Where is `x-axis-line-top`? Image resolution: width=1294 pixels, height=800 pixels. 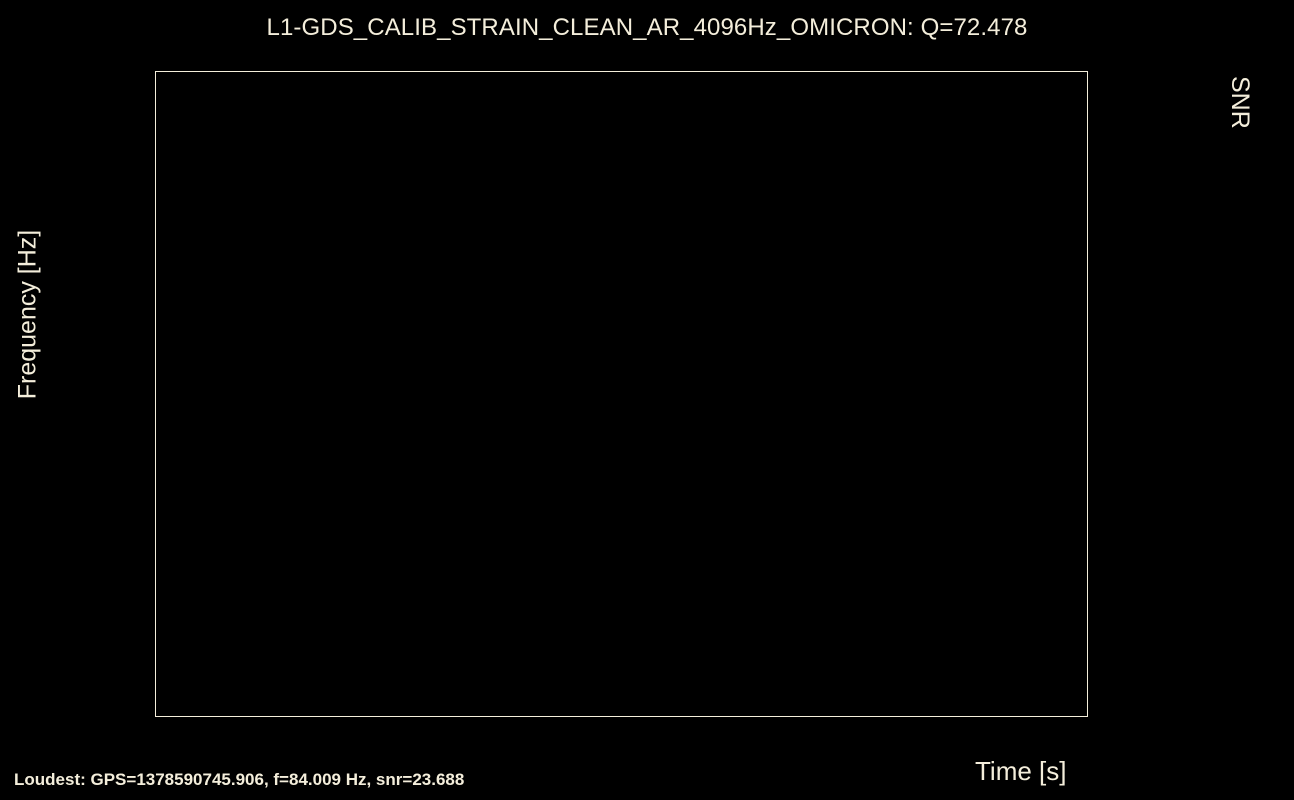 x-axis-line-top is located at coordinates (621, 71).